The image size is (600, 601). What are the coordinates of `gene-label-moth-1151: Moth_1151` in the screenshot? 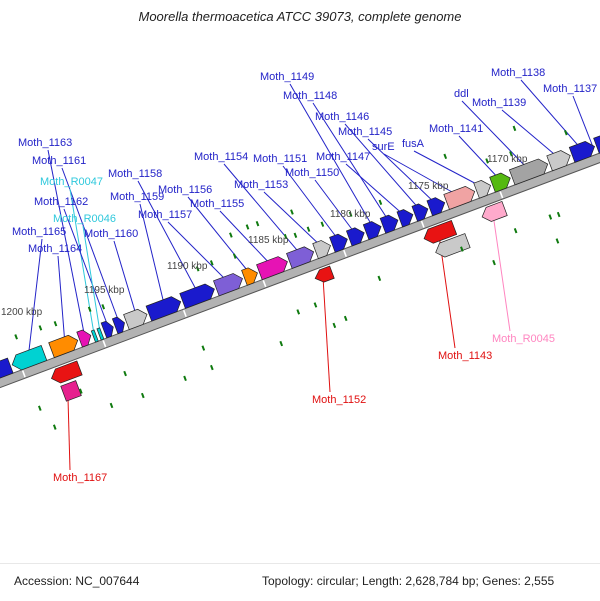 It's located at (280, 159).